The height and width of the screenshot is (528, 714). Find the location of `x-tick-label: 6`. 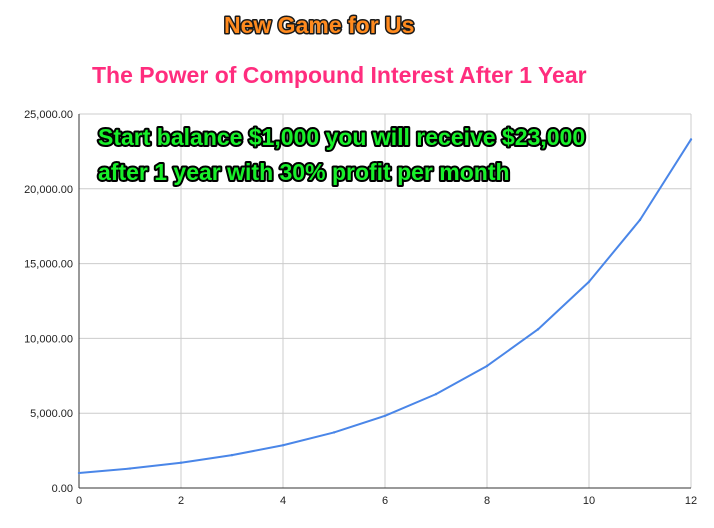

x-tick-label: 6 is located at coordinates (385, 501).